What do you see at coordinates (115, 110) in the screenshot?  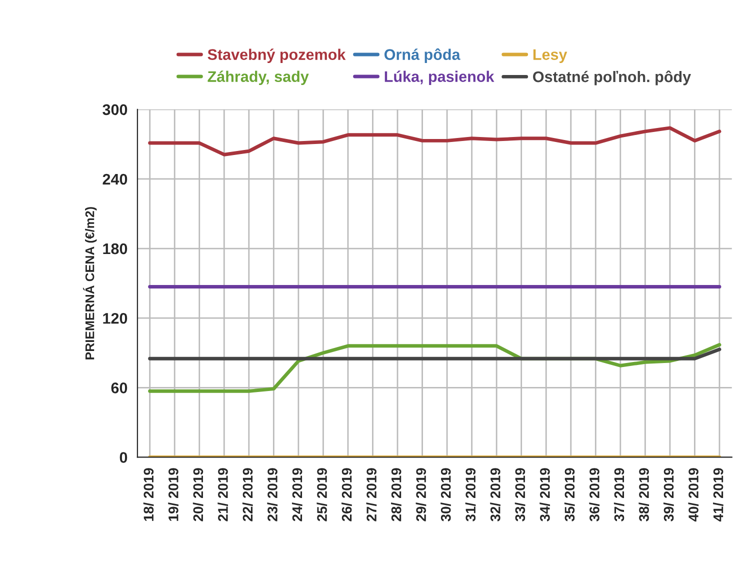 I see `y-tick-label: 300` at bounding box center [115, 110].